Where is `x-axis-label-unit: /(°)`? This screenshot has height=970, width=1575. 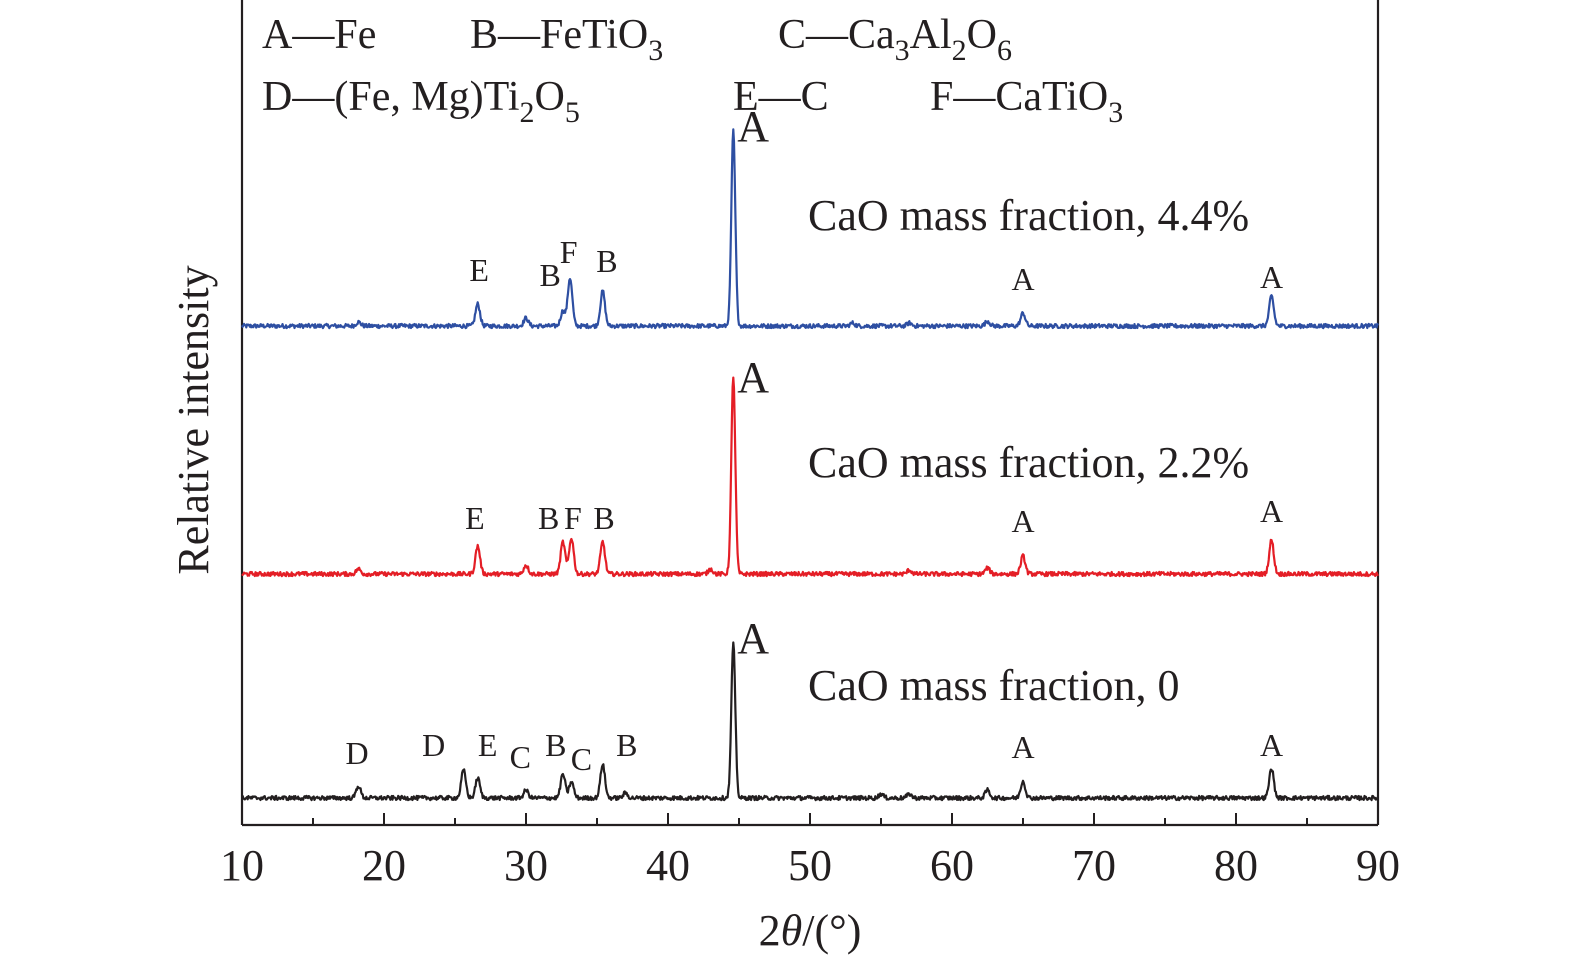
x-axis-label-unit: /(°) is located at coordinates (831, 930).